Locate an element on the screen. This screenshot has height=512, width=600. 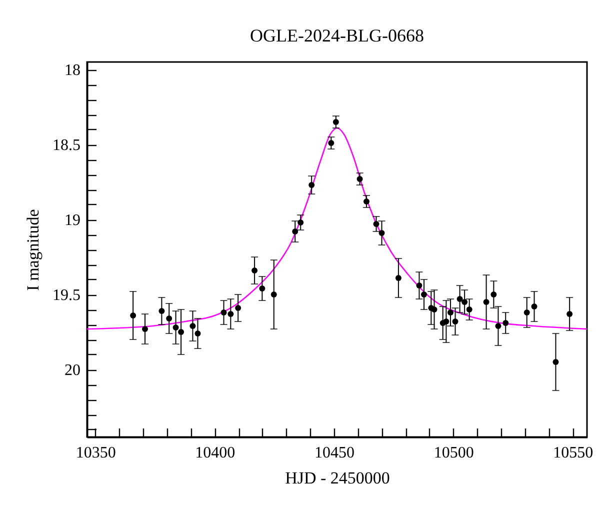
y-tick-label: 18 is located at coordinates (72, 70).